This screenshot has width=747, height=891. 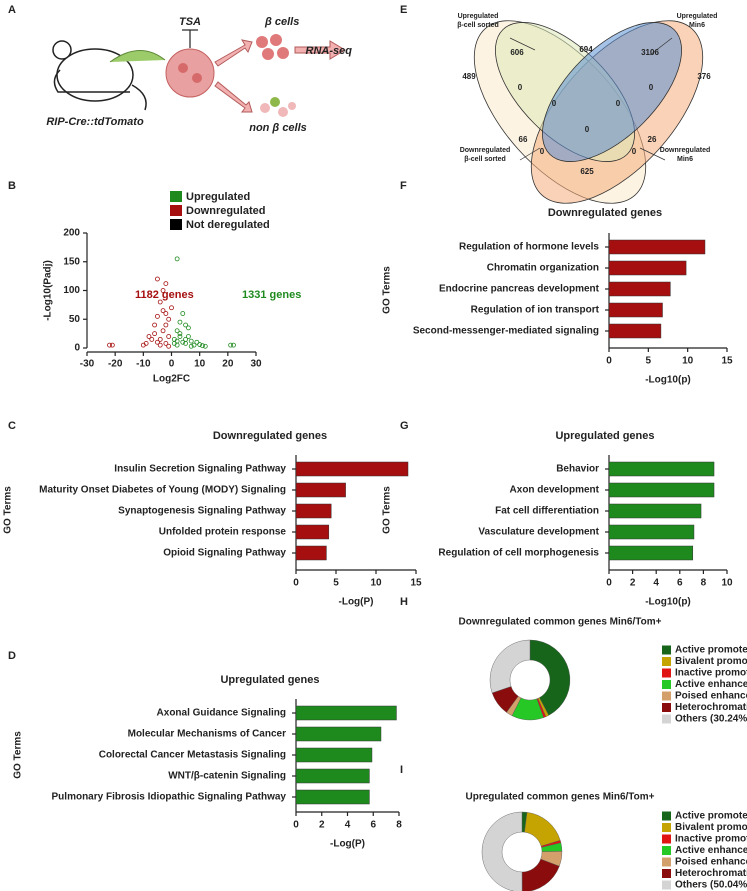 I want to click on venn-set-label: Min6, so click(x=685, y=159).